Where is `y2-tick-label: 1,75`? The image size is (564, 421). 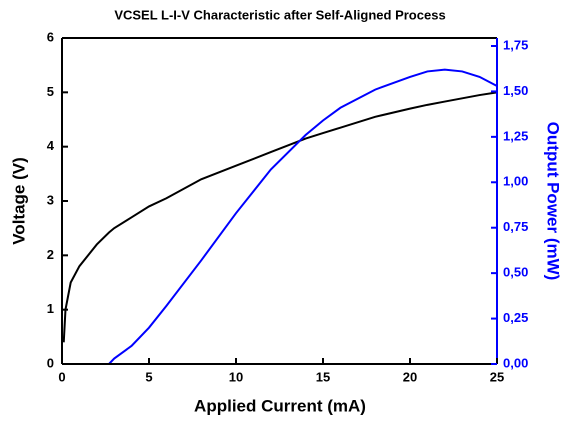 y2-tick-label: 1,75 is located at coordinates (515, 44).